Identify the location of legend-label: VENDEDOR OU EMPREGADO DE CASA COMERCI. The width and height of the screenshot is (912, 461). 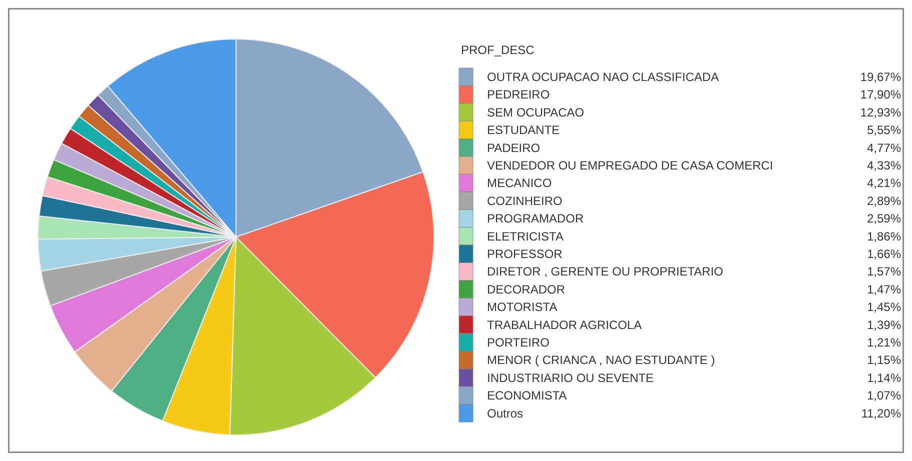
(630, 165).